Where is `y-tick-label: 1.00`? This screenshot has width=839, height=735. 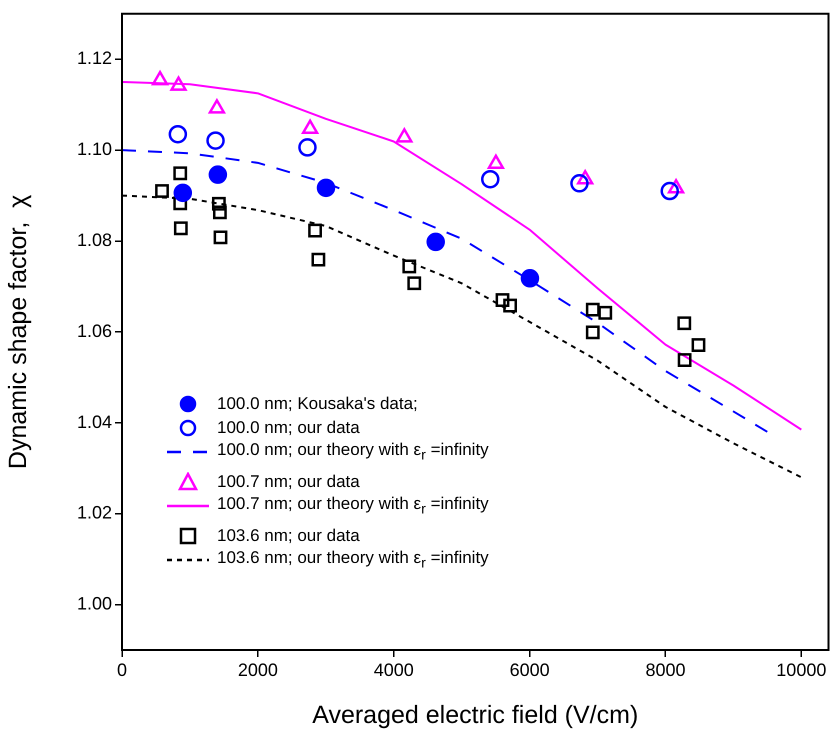 y-tick-label: 1.00 is located at coordinates (94, 604).